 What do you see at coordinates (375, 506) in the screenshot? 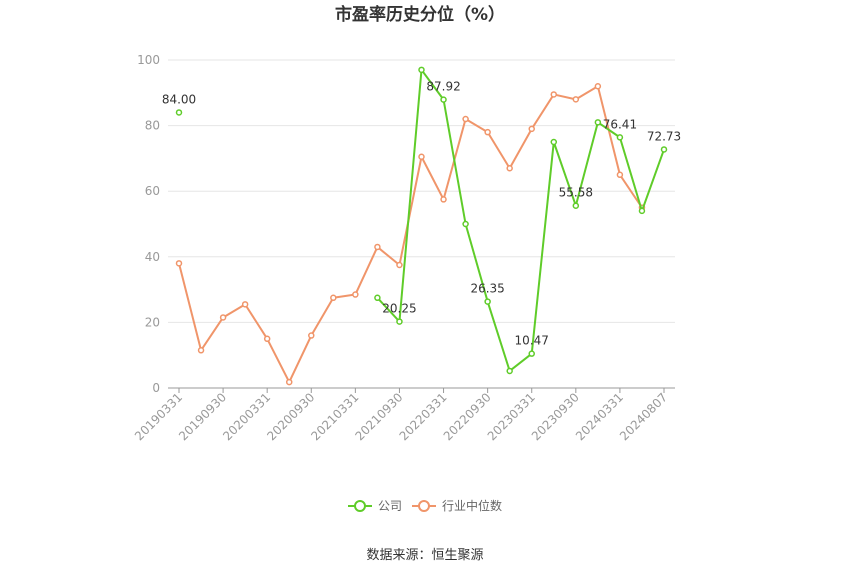
I see `legend-item-company: 公司` at bounding box center [375, 506].